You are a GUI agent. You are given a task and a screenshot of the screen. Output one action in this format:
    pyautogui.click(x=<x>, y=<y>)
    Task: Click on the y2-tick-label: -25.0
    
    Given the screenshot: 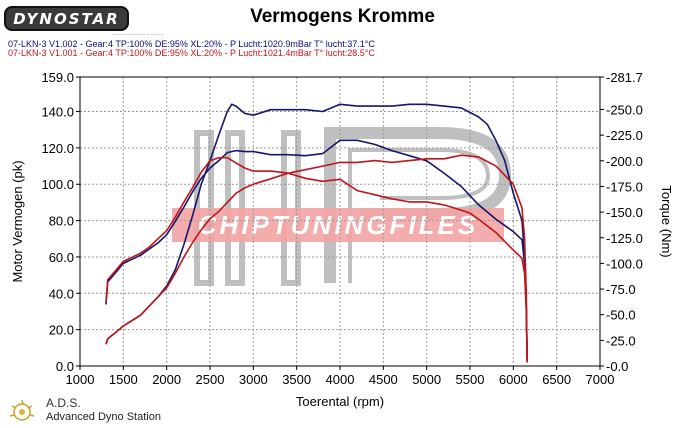 What is the action you would take?
    pyautogui.click(x=621, y=340)
    